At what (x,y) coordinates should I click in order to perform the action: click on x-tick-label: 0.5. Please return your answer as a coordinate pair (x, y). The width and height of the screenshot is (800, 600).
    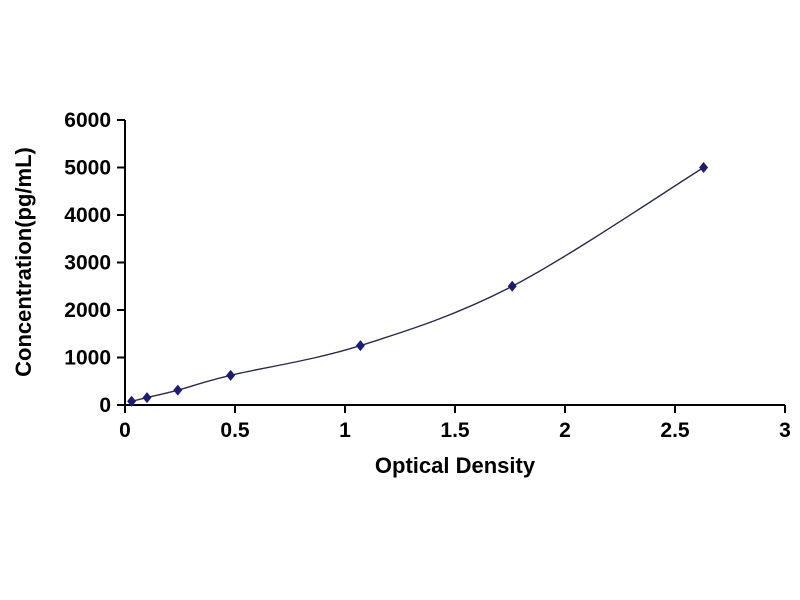
    Looking at the image, I should click on (235, 430).